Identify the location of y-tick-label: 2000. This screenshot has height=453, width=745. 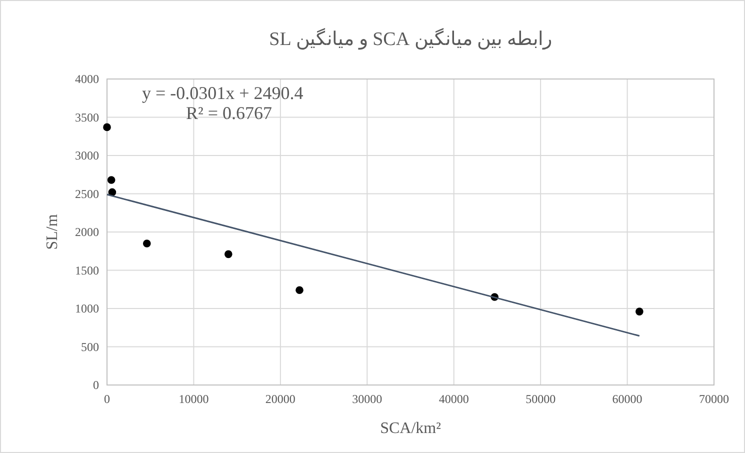
(87, 232).